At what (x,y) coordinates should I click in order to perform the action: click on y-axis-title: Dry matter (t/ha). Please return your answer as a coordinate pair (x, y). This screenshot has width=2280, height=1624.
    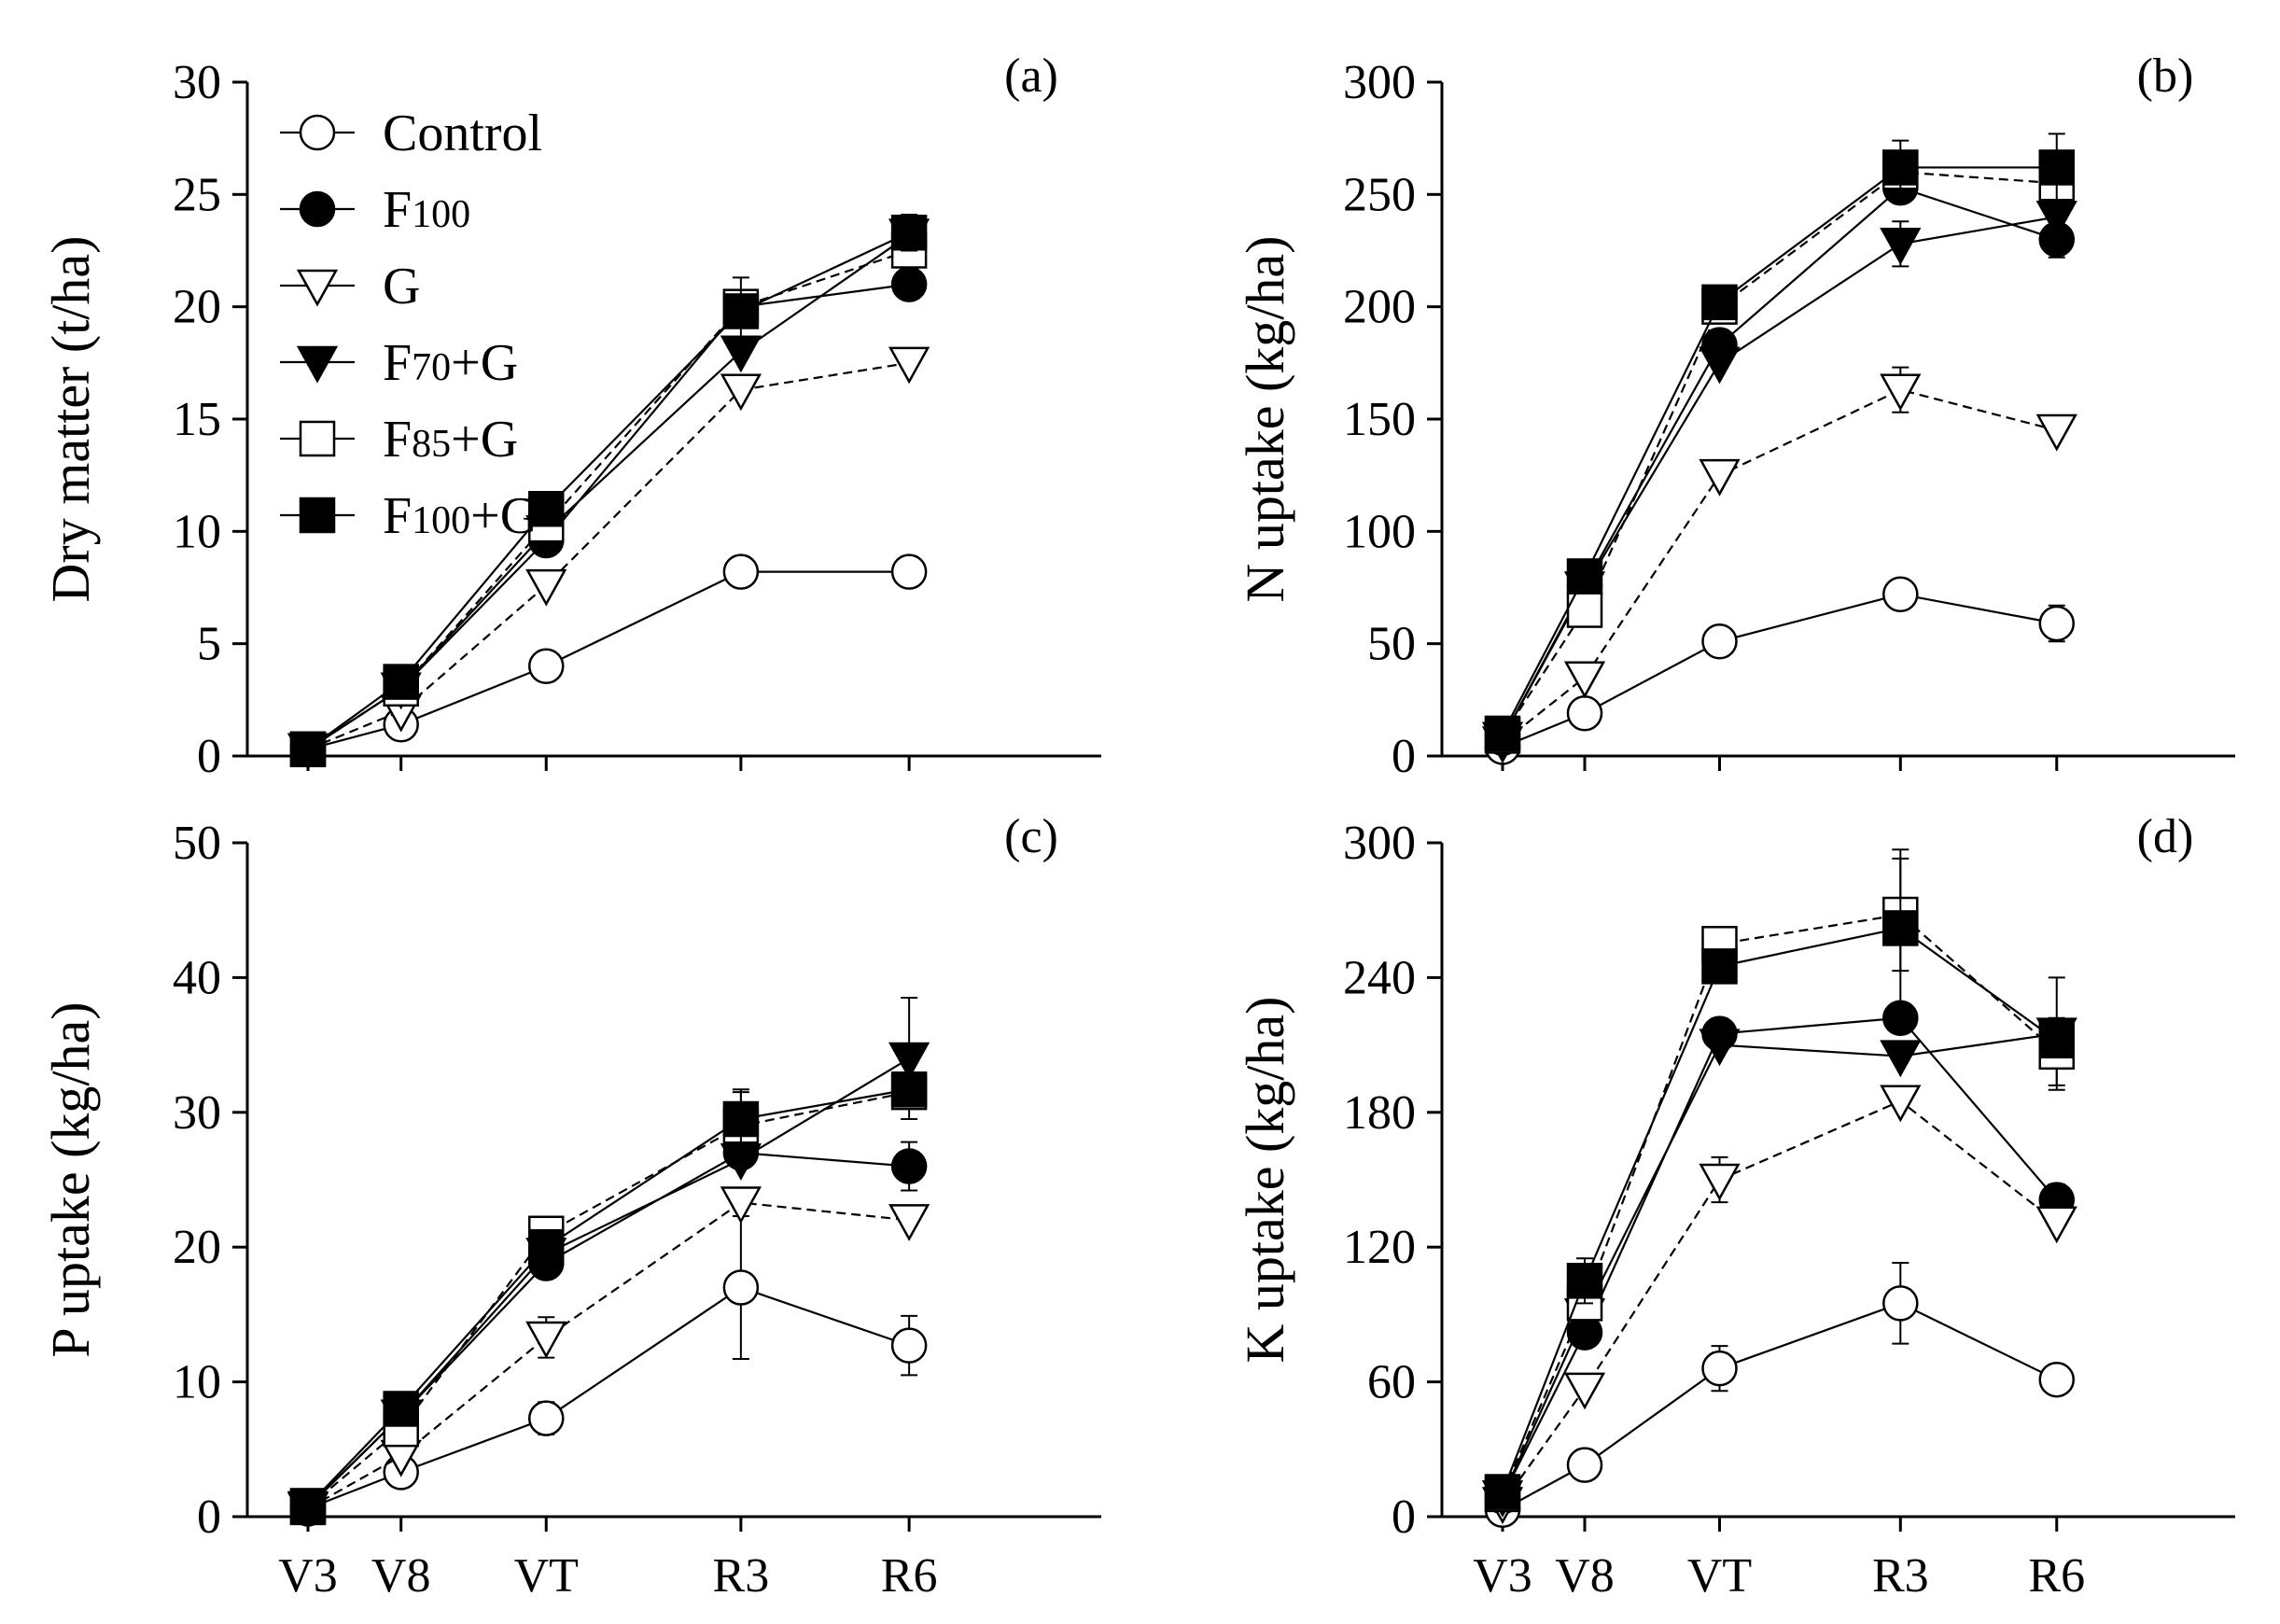
    Looking at the image, I should click on (70, 419).